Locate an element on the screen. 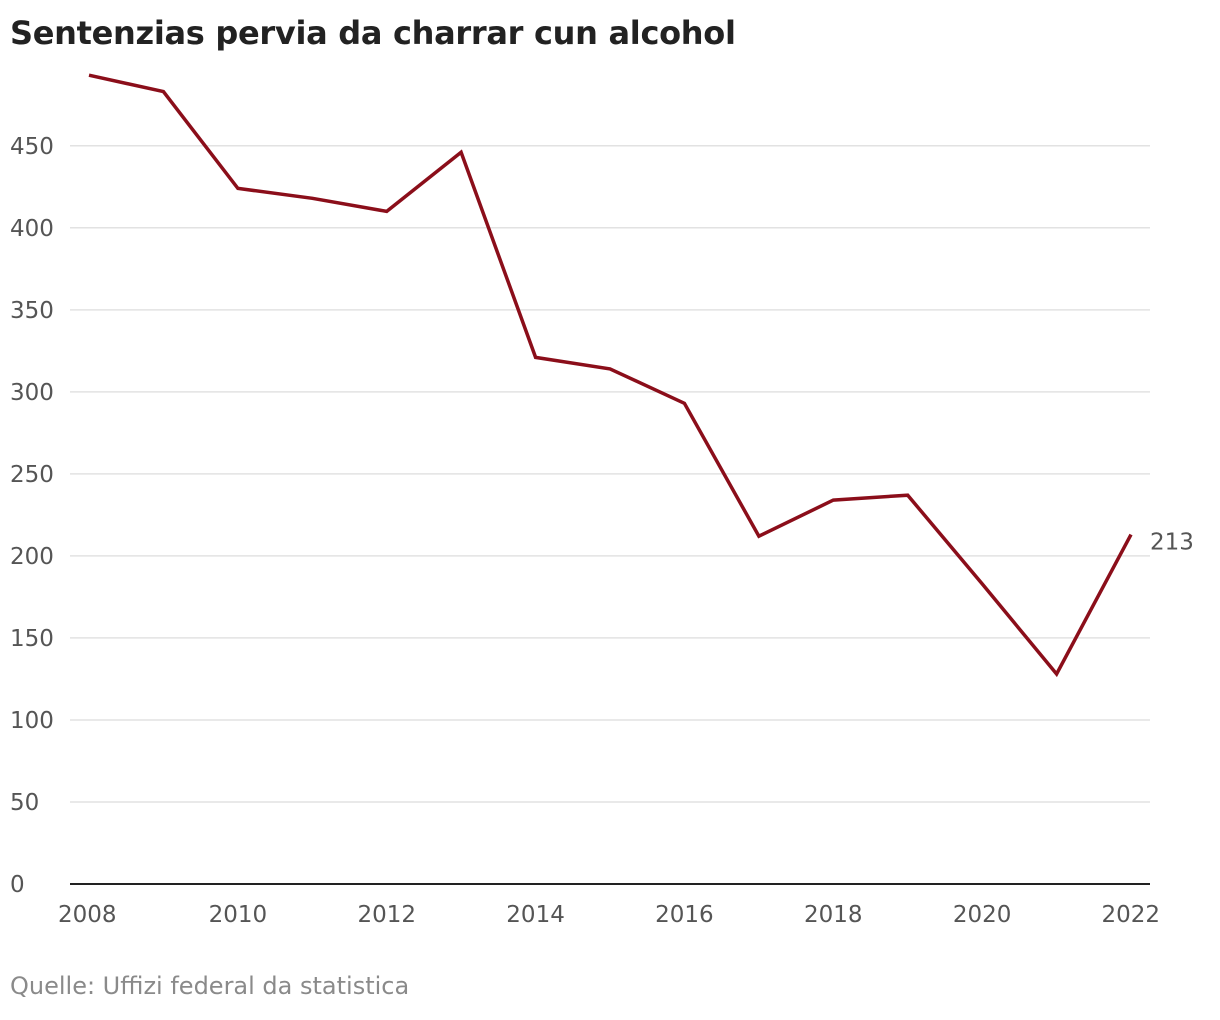  x-axis-tick-labels: 2008 2010 2012 2014 2016 2018 2020 2022 is located at coordinates (609, 915).